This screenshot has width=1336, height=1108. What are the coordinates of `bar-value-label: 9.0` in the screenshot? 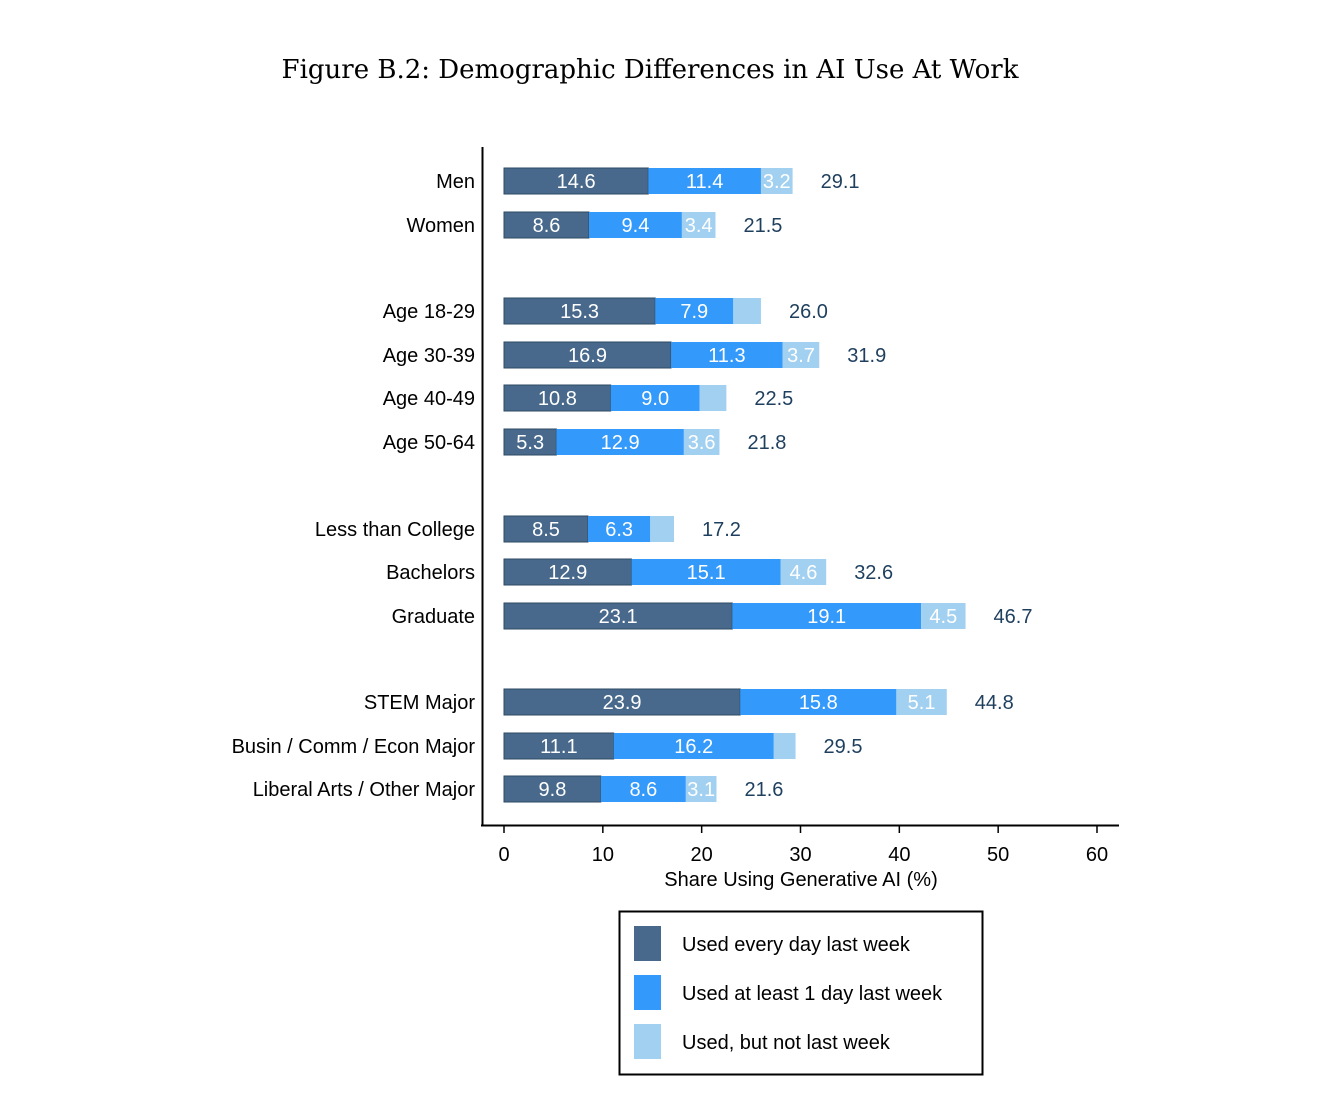 It's located at (655, 399).